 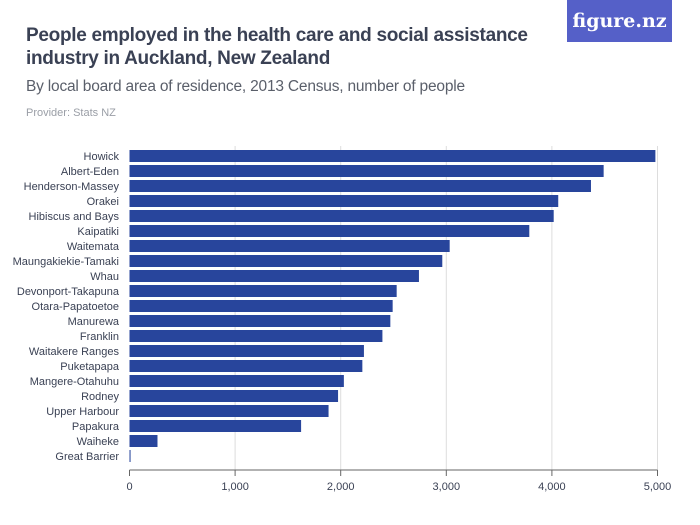 What do you see at coordinates (96, 427) in the screenshot?
I see `category-label: Papakura` at bounding box center [96, 427].